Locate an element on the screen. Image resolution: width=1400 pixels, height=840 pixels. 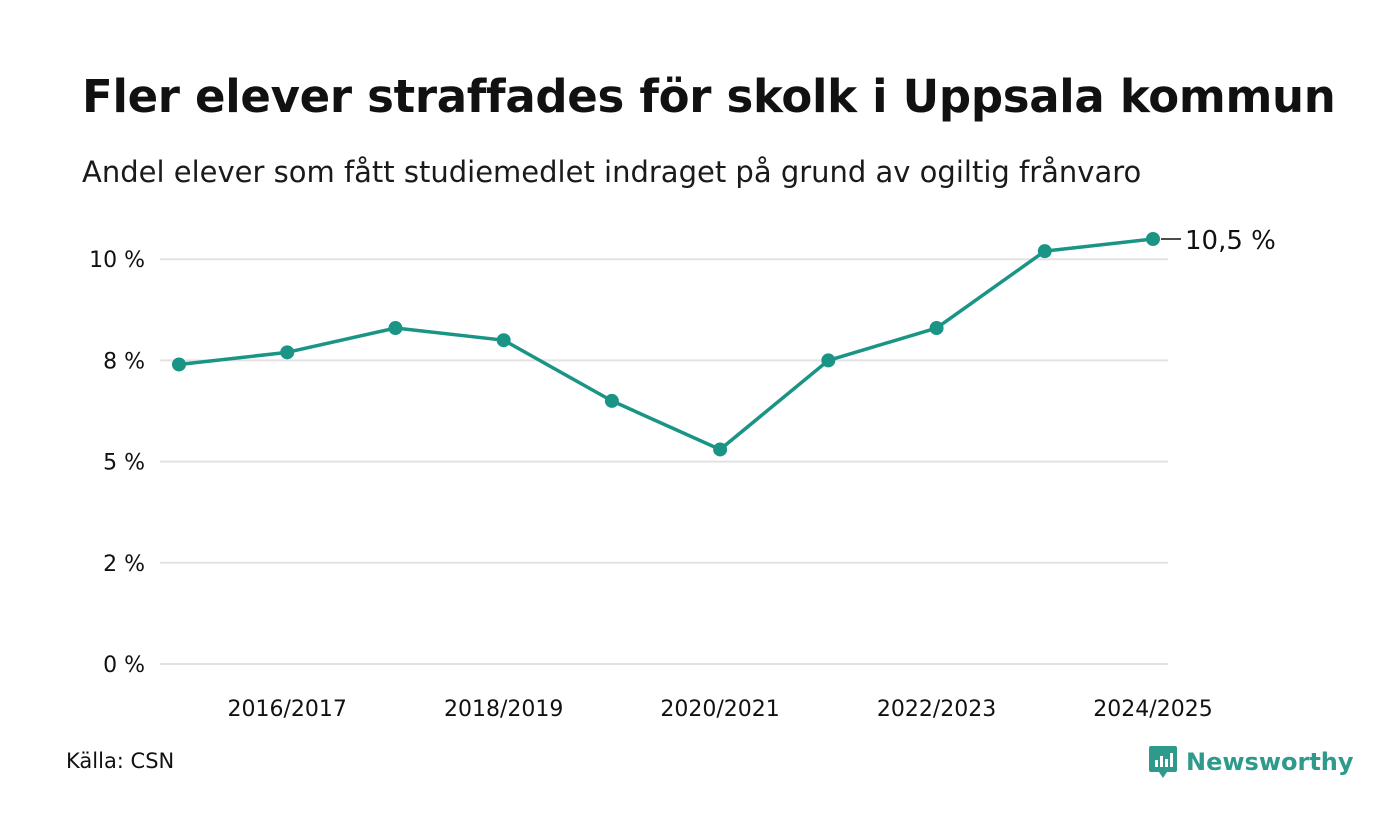
x-tick-label: 2020/2021 is located at coordinates (719, 709).